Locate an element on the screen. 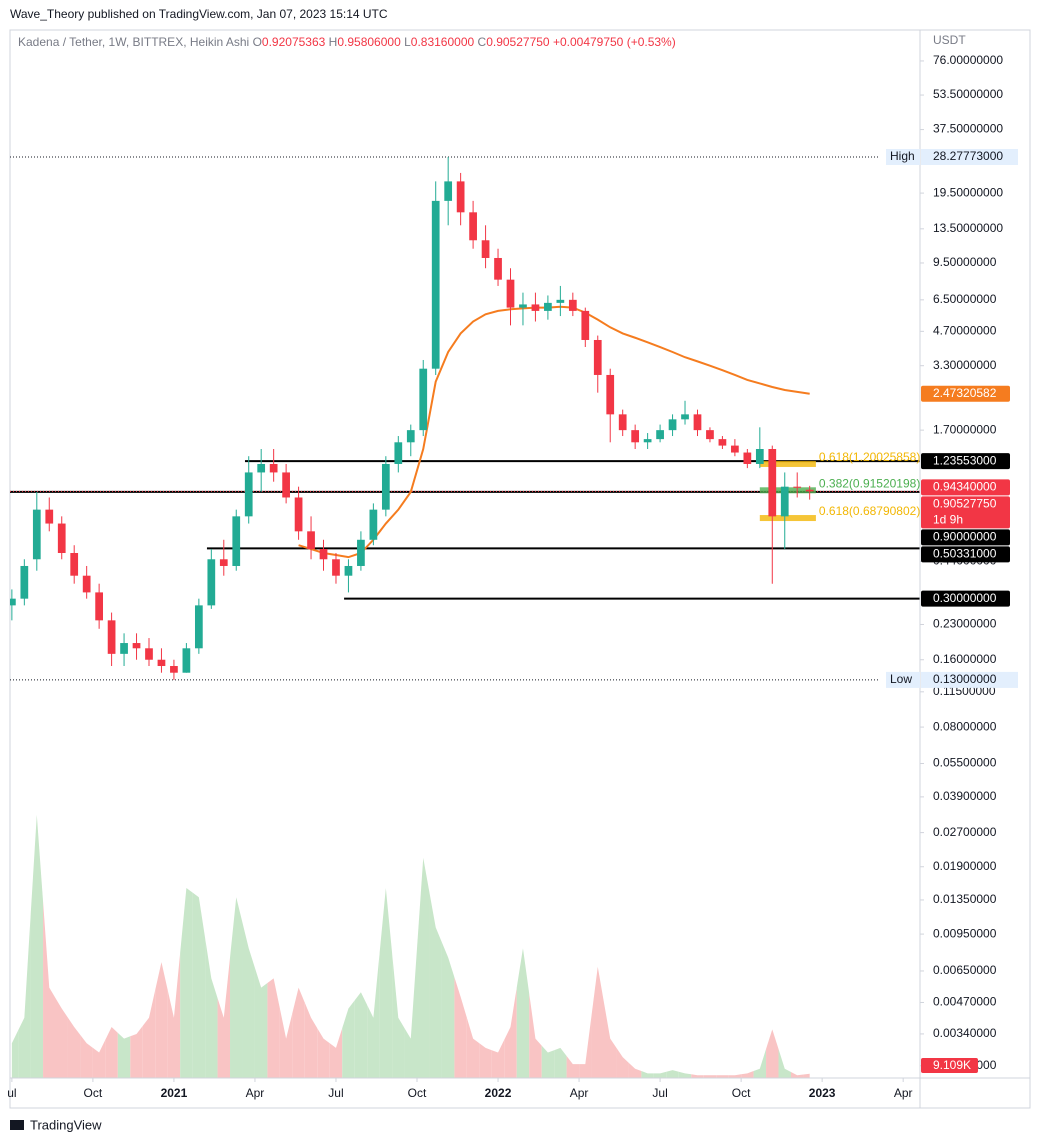 The width and height of the screenshot is (1041, 1148). legend-high: 0.95806000 is located at coordinates (369, 42).